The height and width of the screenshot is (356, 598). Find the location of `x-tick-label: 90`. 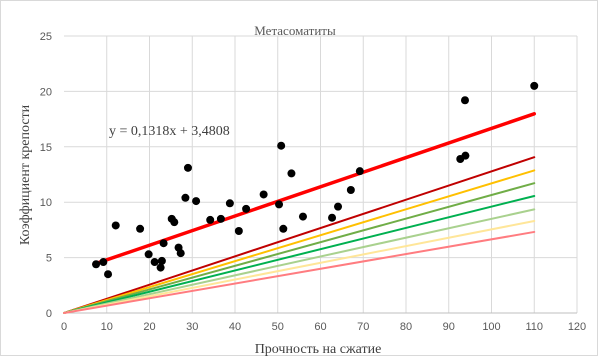

x-tick-label: 90 is located at coordinates (449, 327).